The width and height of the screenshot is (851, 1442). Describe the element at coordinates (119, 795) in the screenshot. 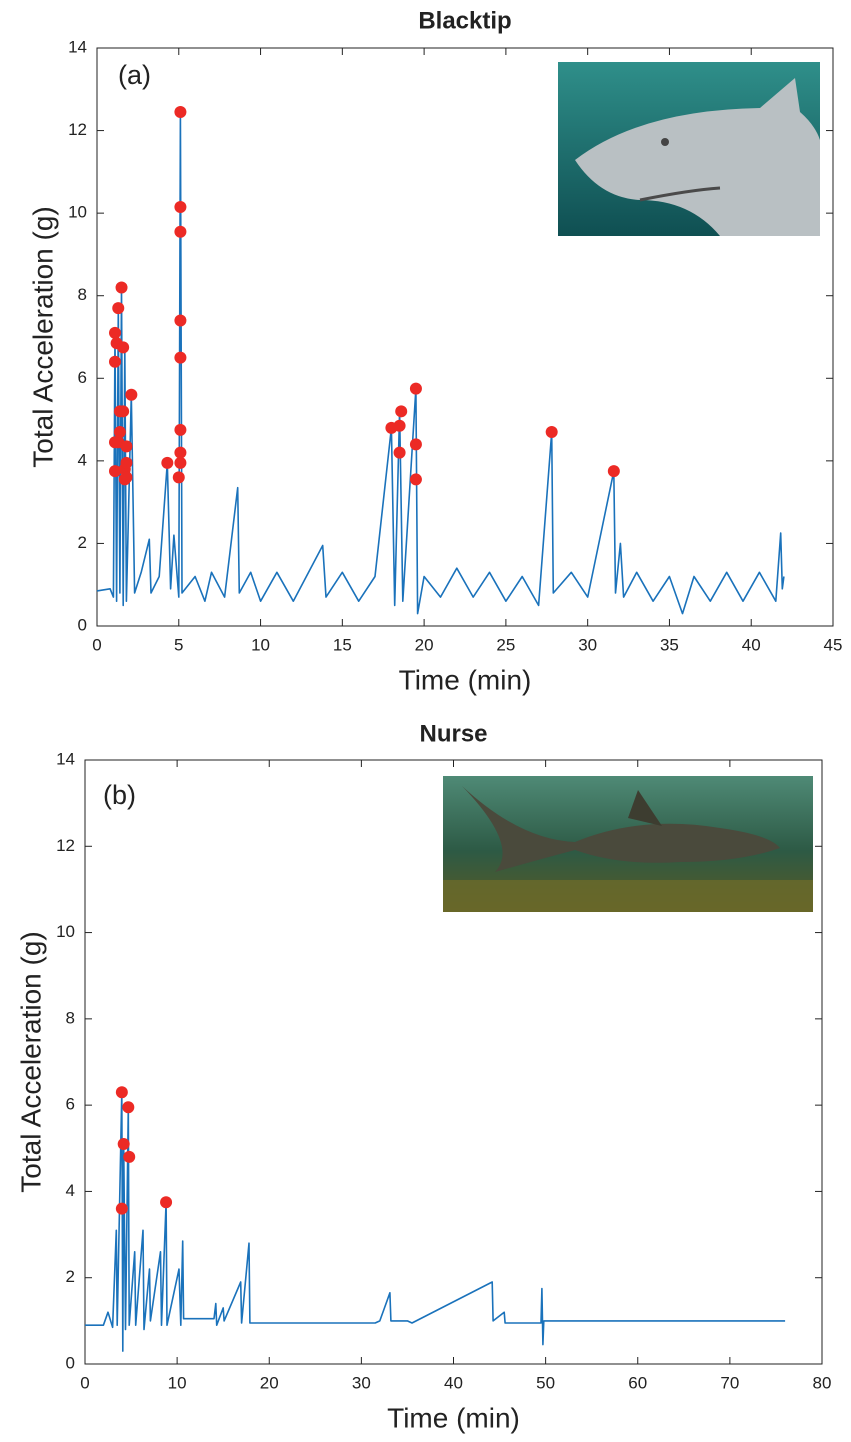

I see `panel-label: (b)` at that location.